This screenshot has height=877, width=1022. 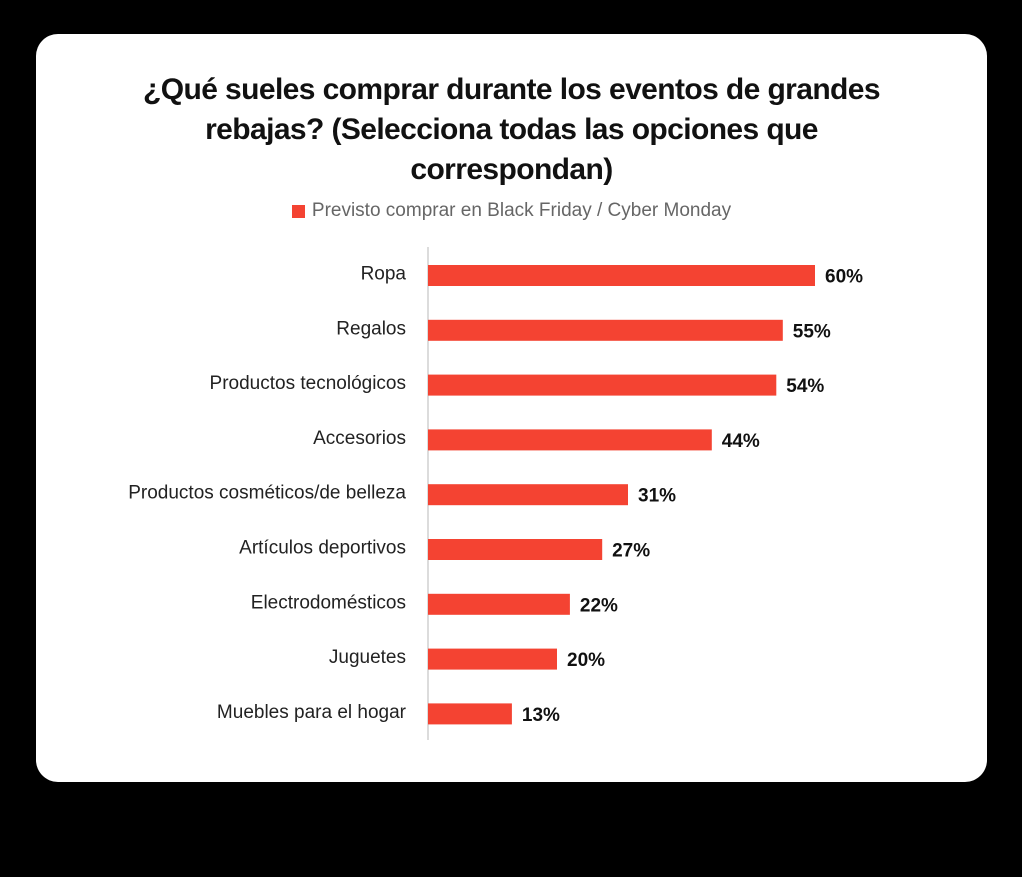 What do you see at coordinates (312, 712) in the screenshot?
I see `category-label: Muebles para el hogar` at bounding box center [312, 712].